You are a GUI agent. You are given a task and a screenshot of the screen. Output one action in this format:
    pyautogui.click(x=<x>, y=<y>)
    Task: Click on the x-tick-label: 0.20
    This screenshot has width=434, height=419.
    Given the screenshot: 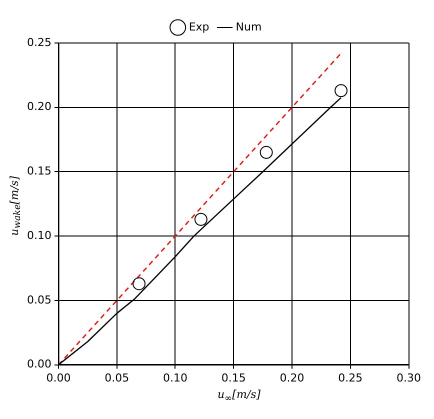 What is the action you would take?
    pyautogui.click(x=292, y=377)
    